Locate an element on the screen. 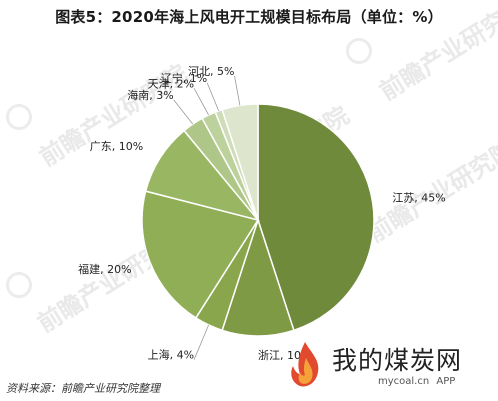  slice-label-1: 浙江, 10% is located at coordinates (284, 355).